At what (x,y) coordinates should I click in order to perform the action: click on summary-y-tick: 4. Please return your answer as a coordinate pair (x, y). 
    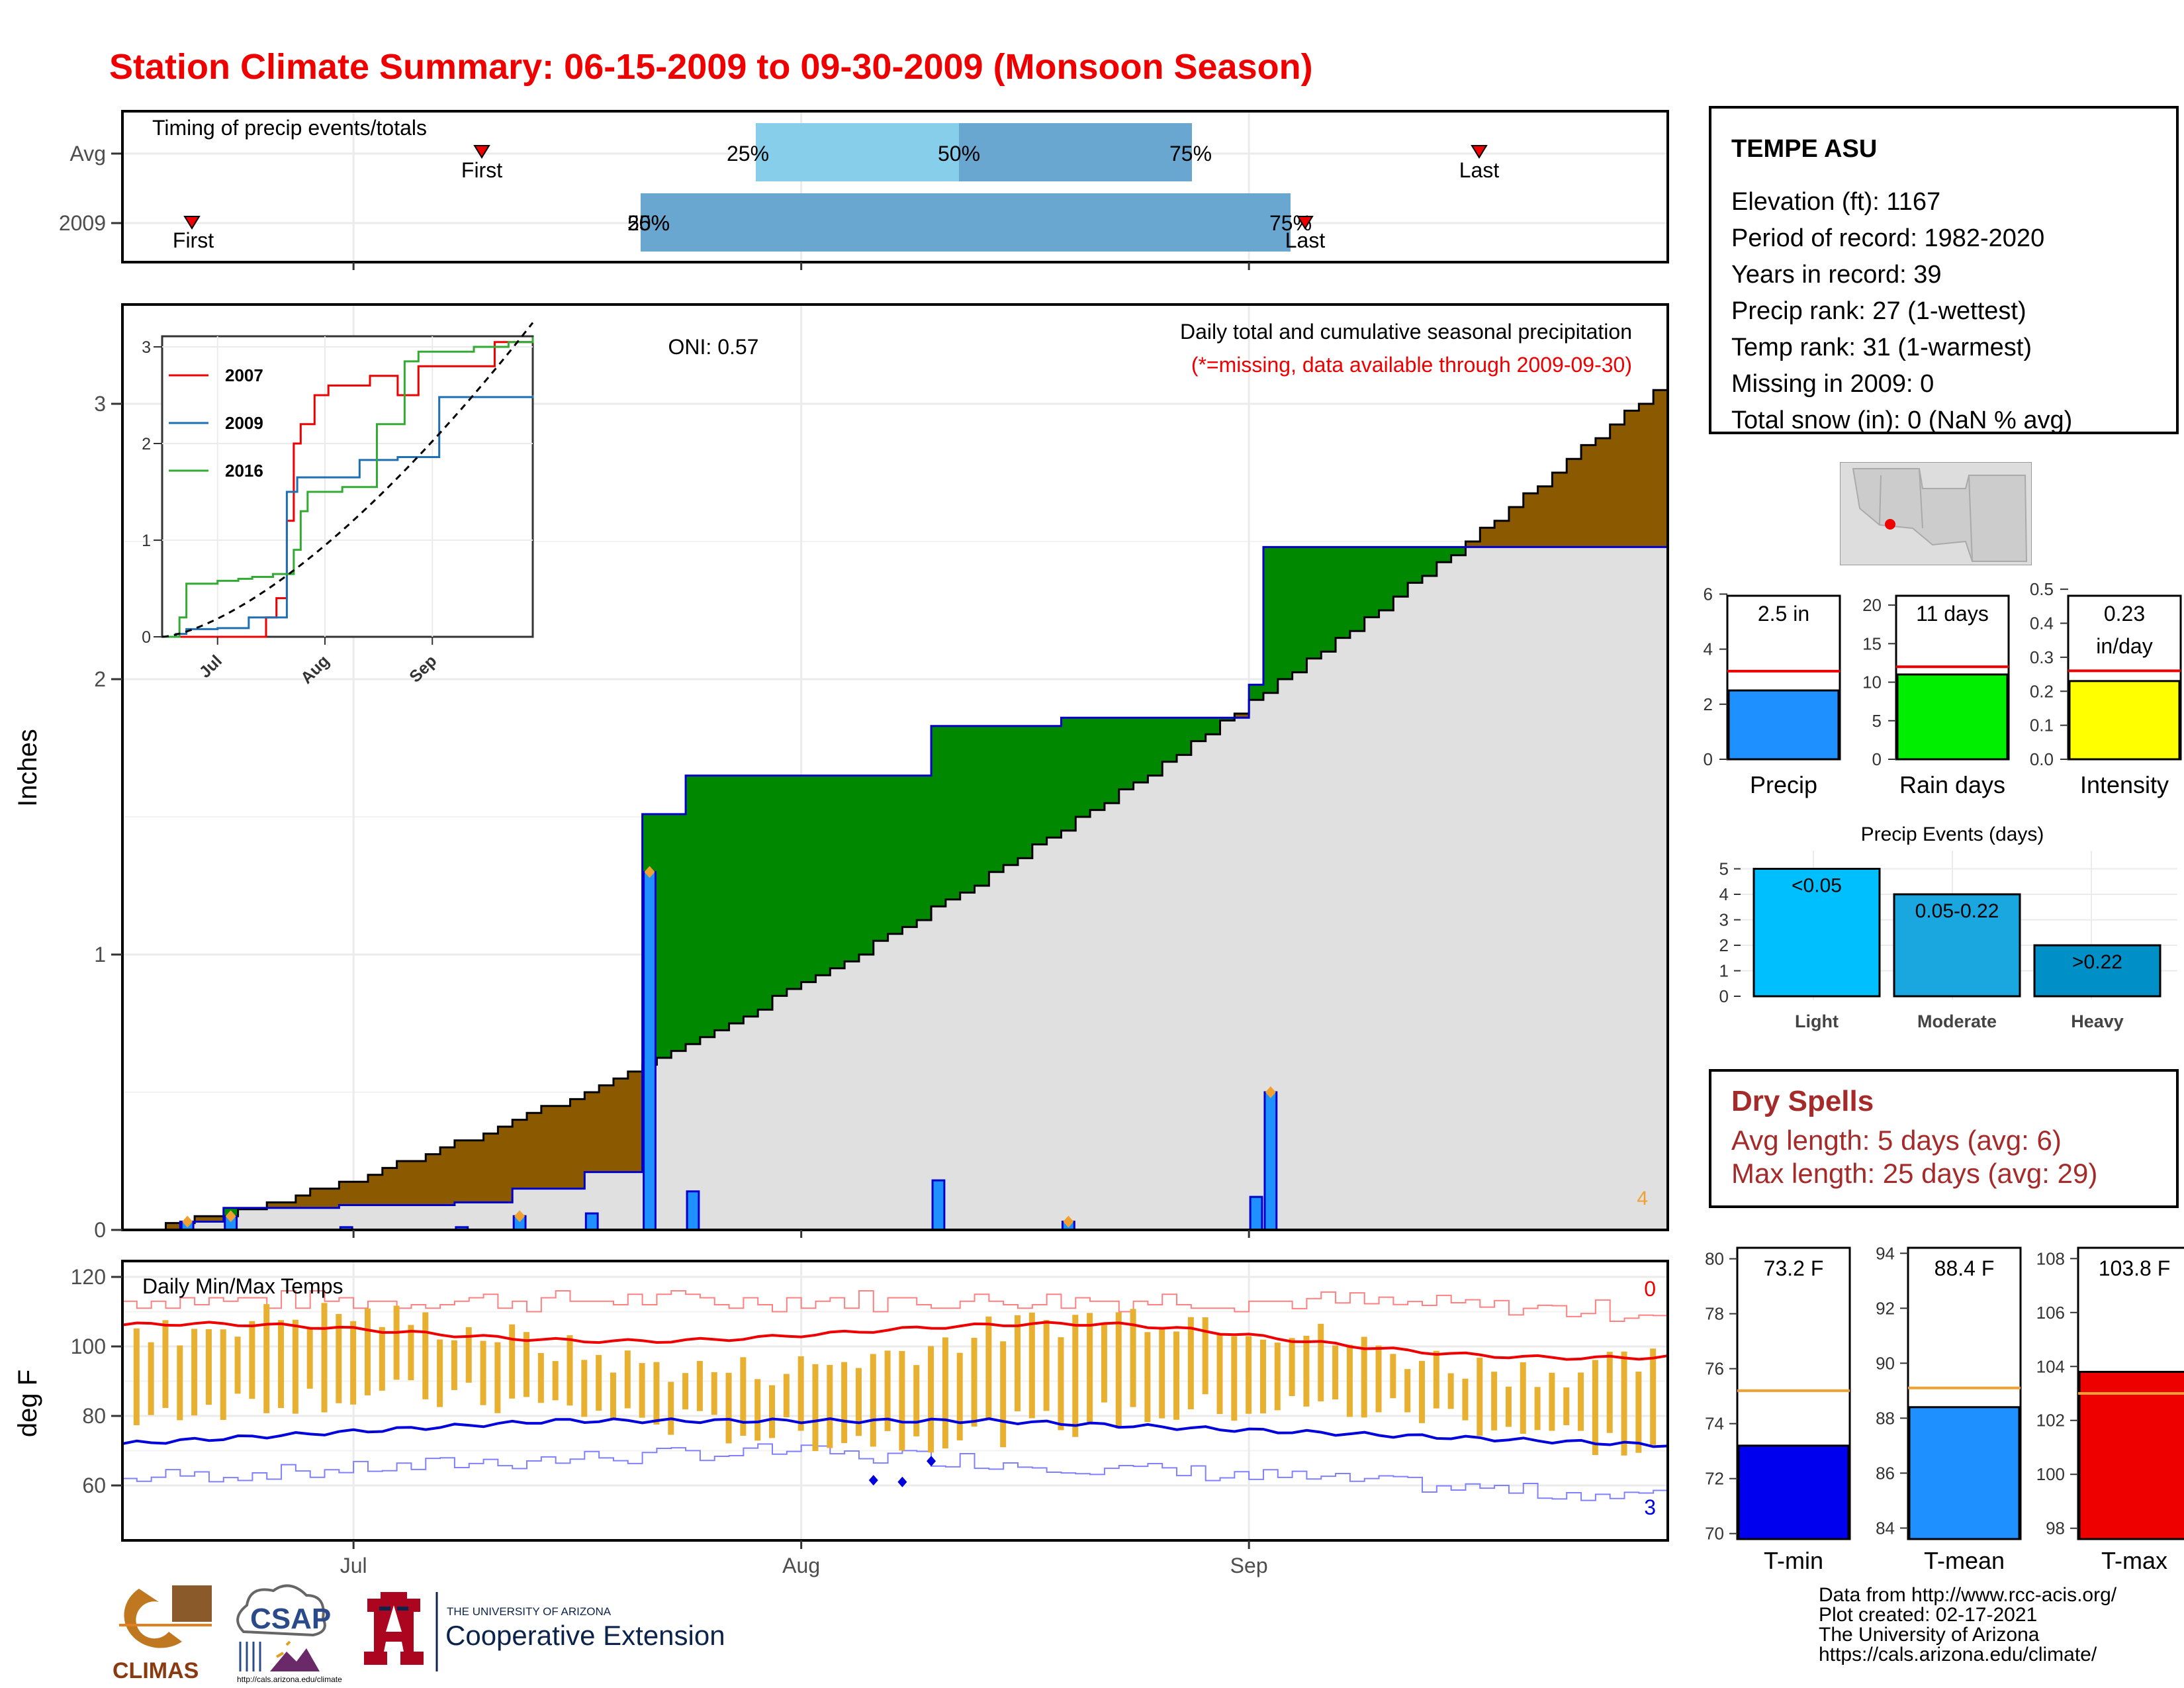
    Looking at the image, I should click on (1709, 649).